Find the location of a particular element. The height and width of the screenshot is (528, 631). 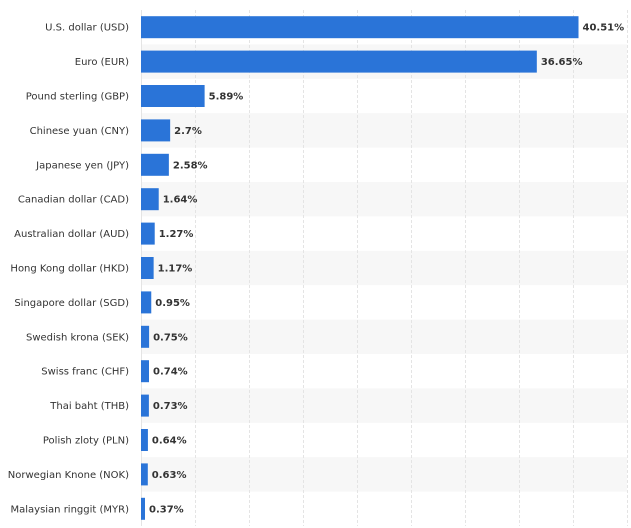

value-label: 2.58% is located at coordinates (190, 165).